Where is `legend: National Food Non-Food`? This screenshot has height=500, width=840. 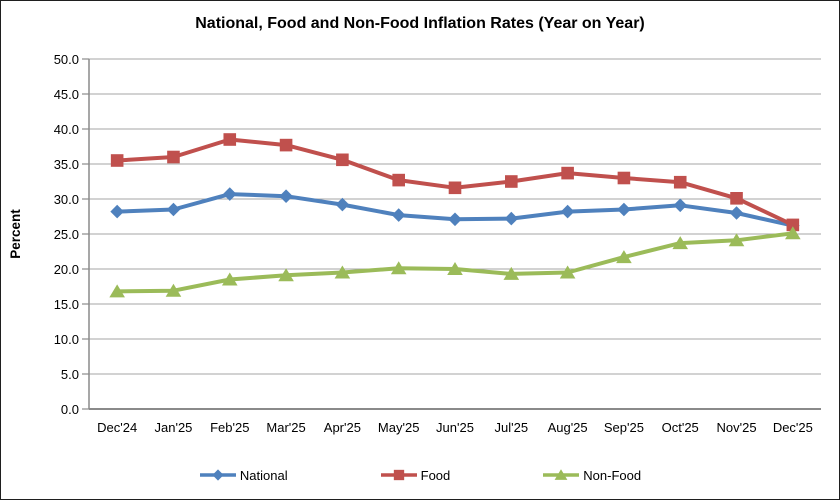
legend: National Food Non-Food is located at coordinates (420, 475).